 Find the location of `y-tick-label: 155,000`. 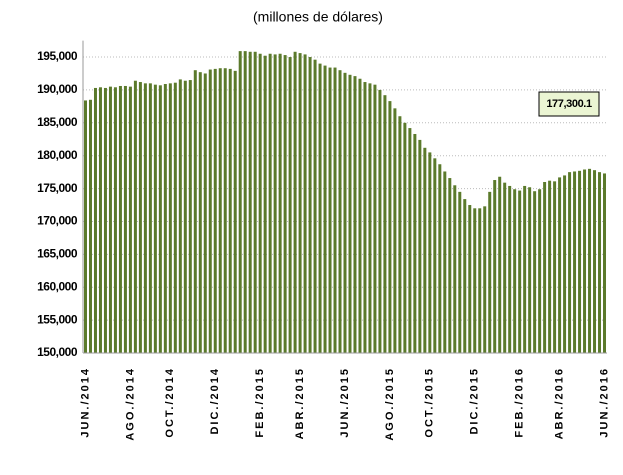

y-tick-label: 155,000 is located at coordinates (57, 319).